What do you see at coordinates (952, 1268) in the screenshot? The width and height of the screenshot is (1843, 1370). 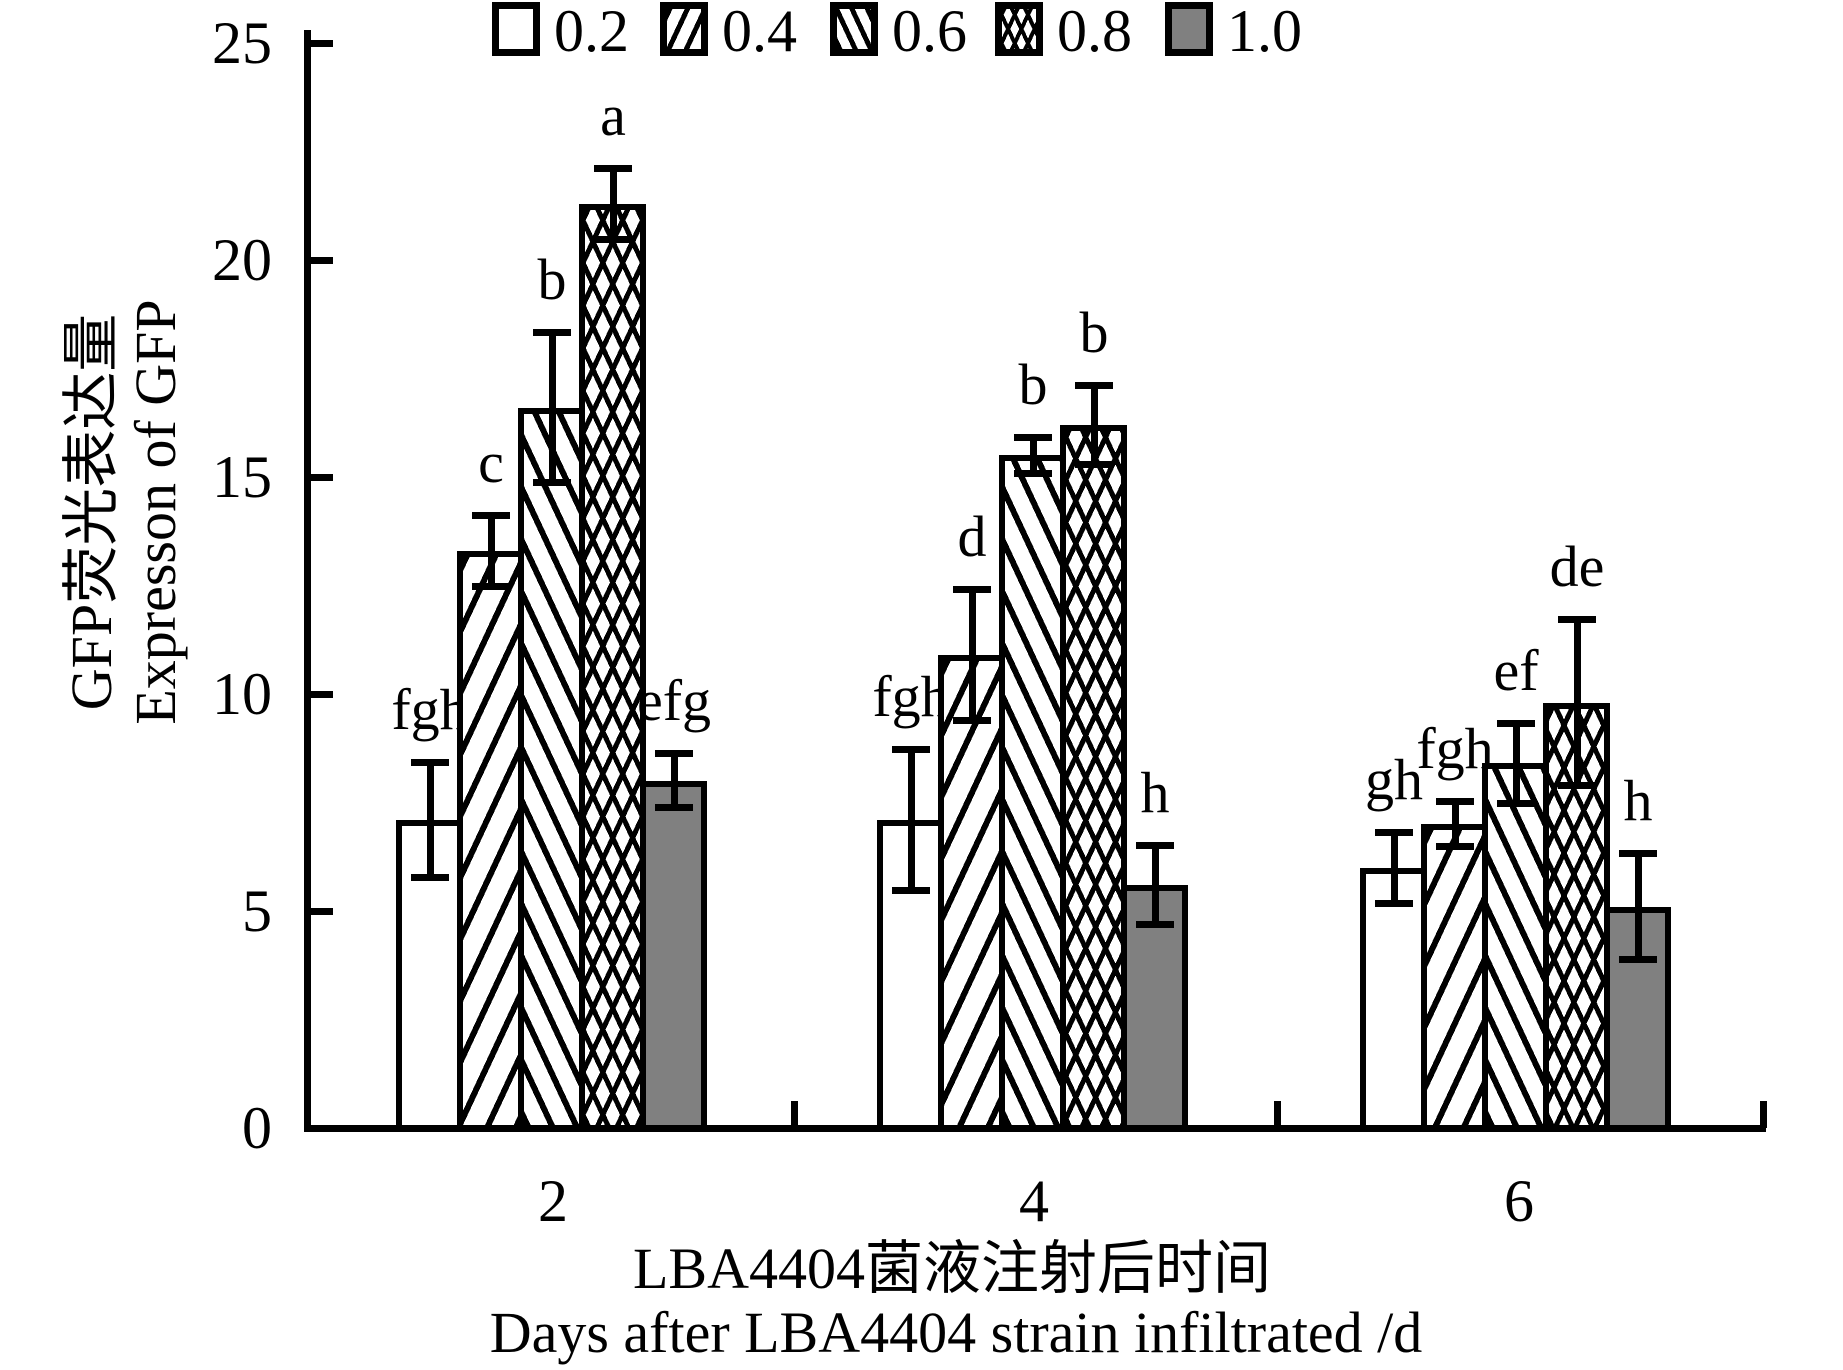 I see `x-axis-title-chinese: LBA4404菌液注射后时间` at bounding box center [952, 1268].